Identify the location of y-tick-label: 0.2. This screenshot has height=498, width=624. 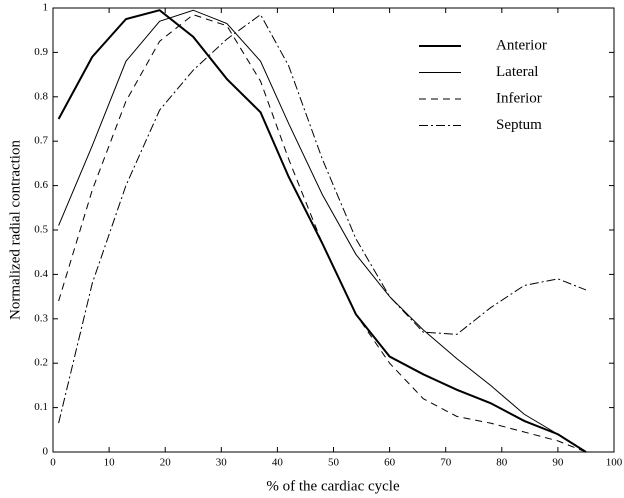
(41, 363).